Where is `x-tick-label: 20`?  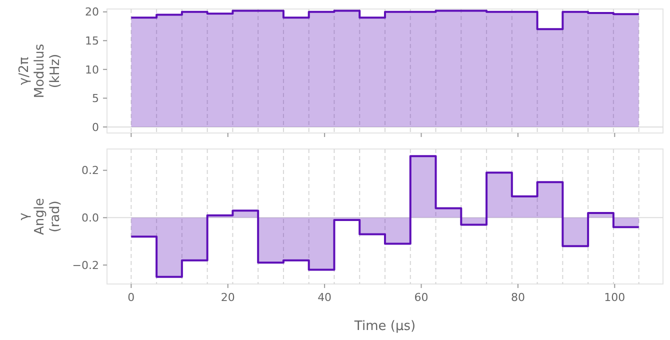
x-tick-label: 20 is located at coordinates (227, 297).